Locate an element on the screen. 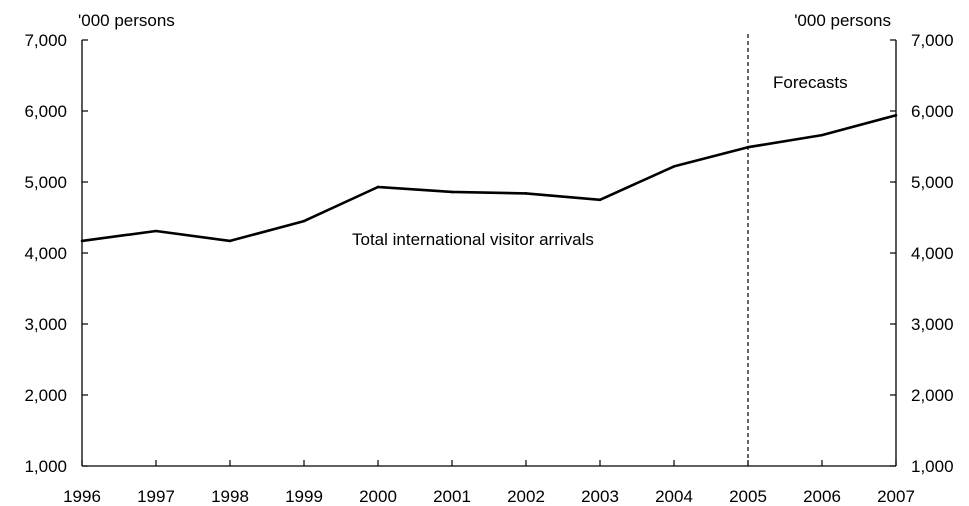  left-y-tick-label: 4,000 is located at coordinates (45, 253).